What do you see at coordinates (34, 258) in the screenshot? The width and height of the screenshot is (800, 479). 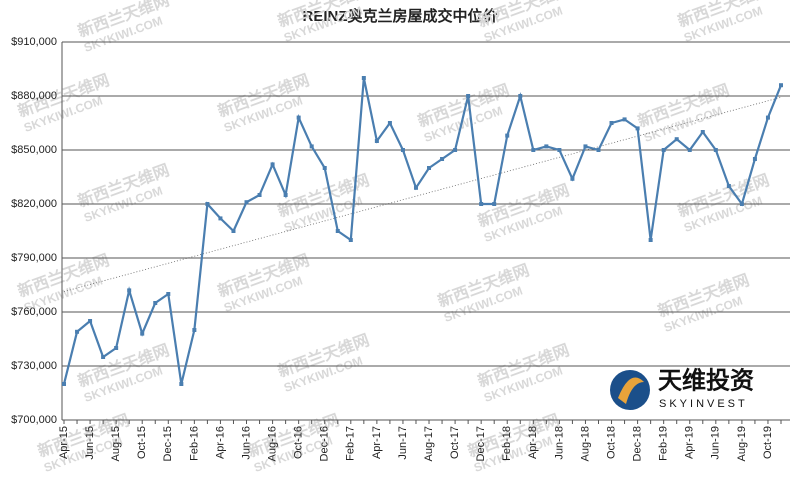 I see `y-tick-label: $790,000` at bounding box center [34, 258].